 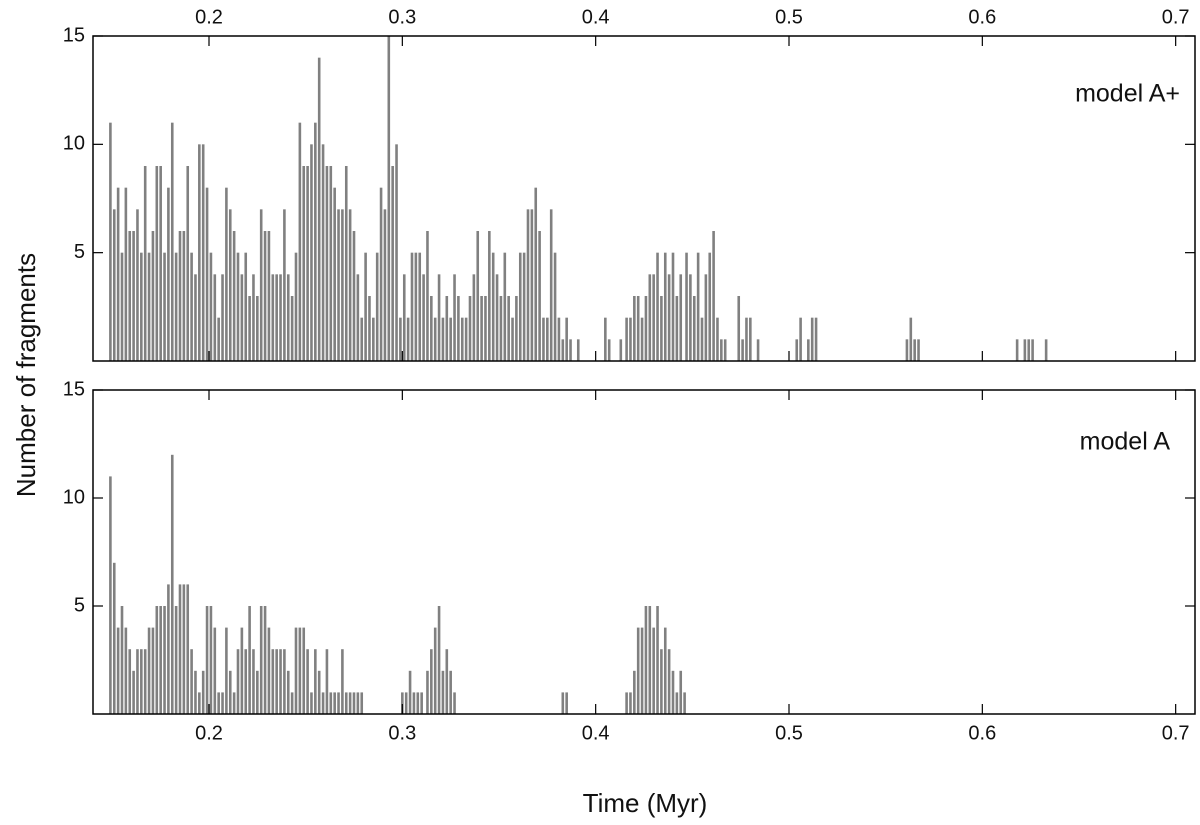 I want to click on x-tick-label: 0.4, so click(x=596, y=733).